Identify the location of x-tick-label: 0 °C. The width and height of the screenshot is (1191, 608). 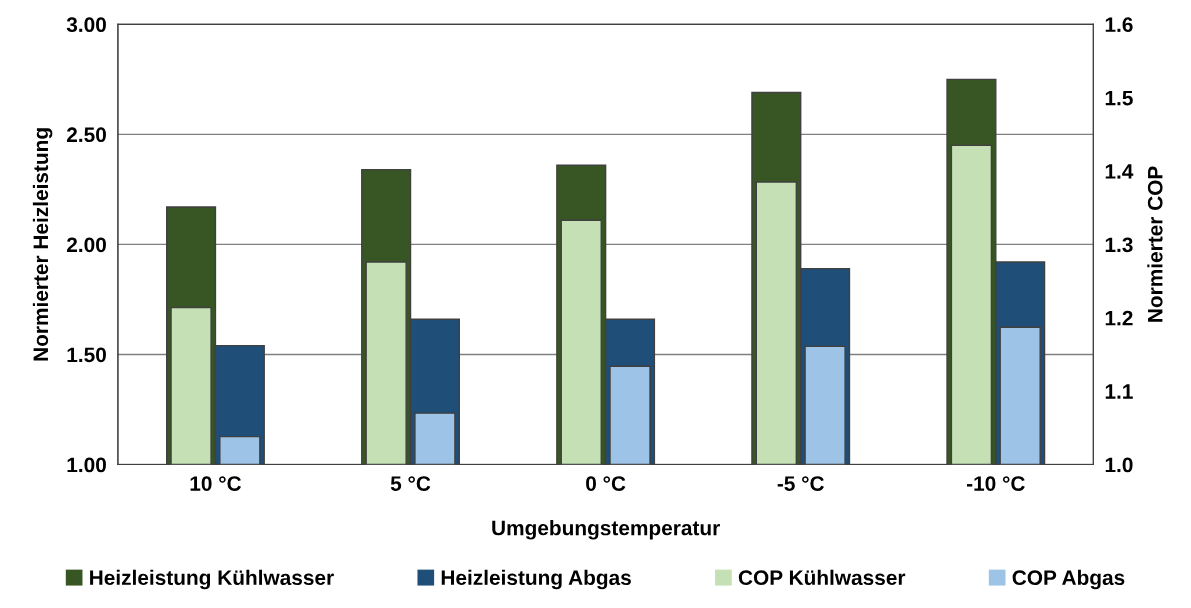
(606, 483).